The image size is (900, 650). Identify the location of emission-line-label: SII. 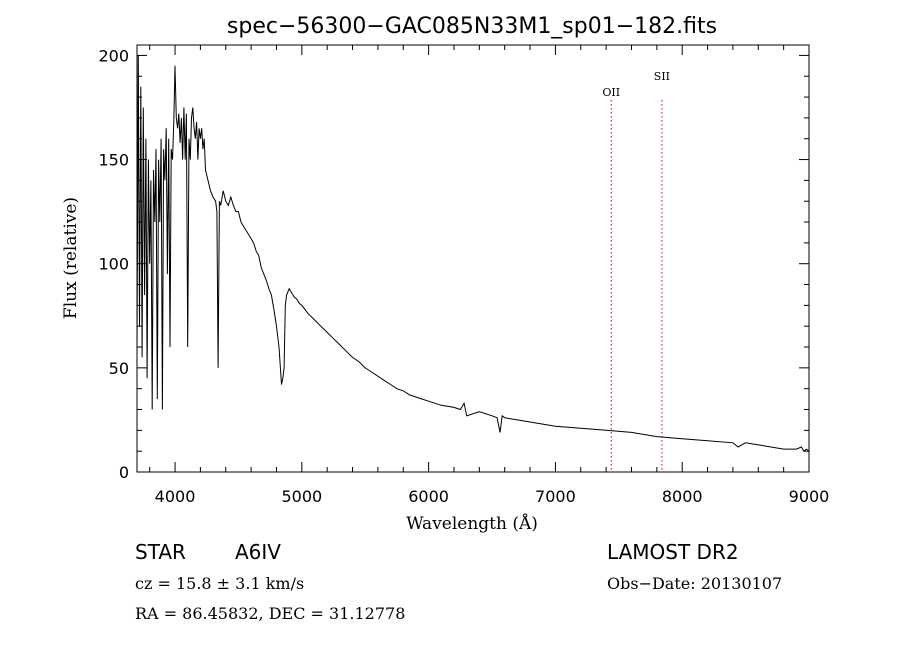
(662, 76).